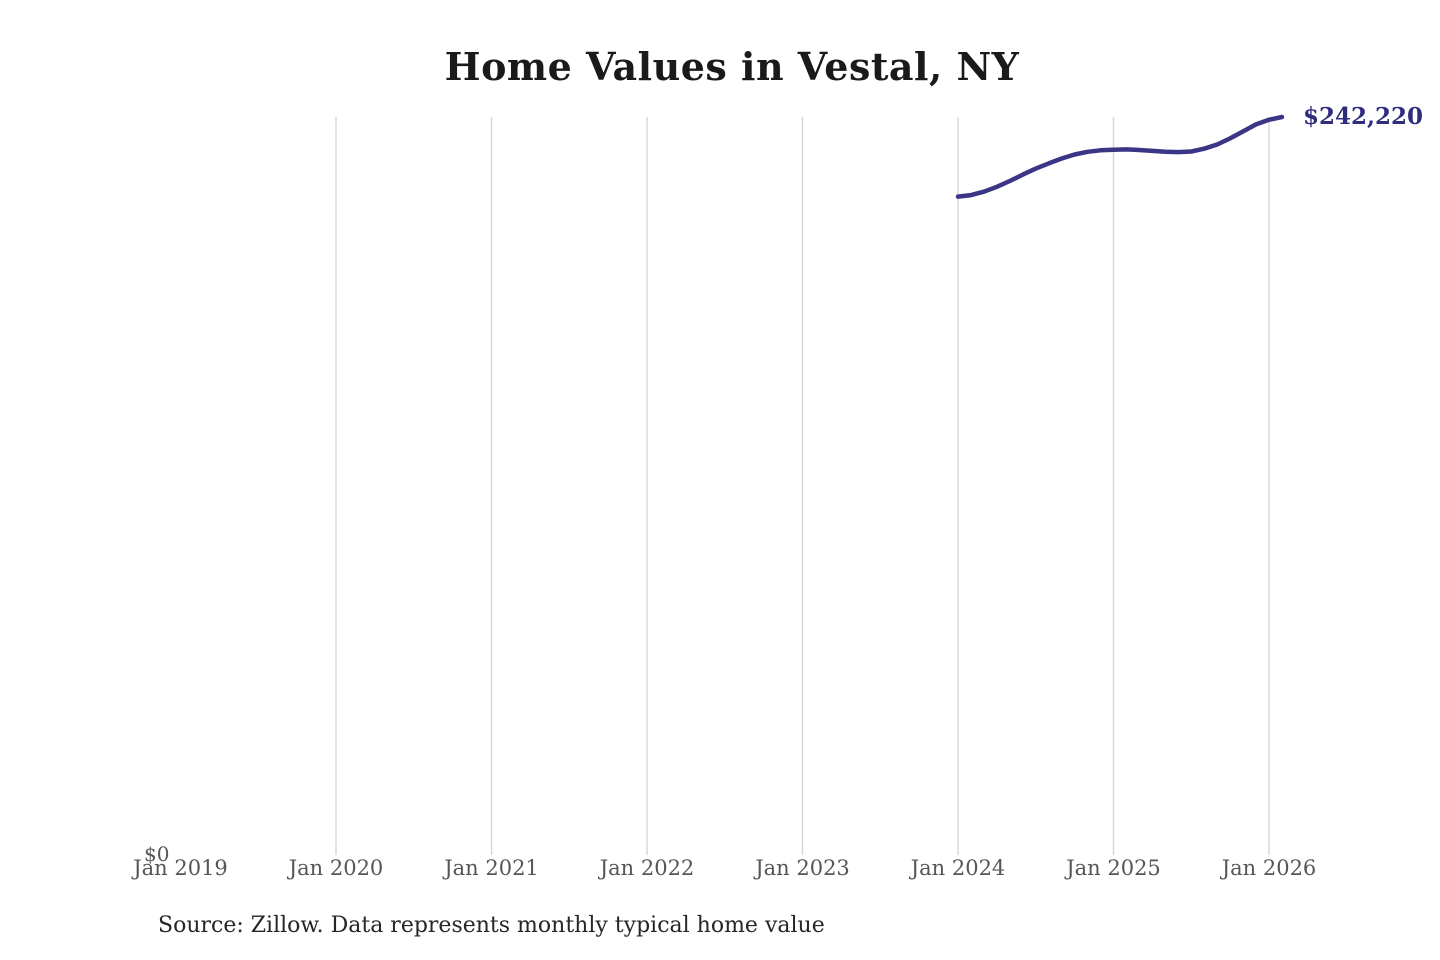  I want to click on value-line, so click(1120, 156).